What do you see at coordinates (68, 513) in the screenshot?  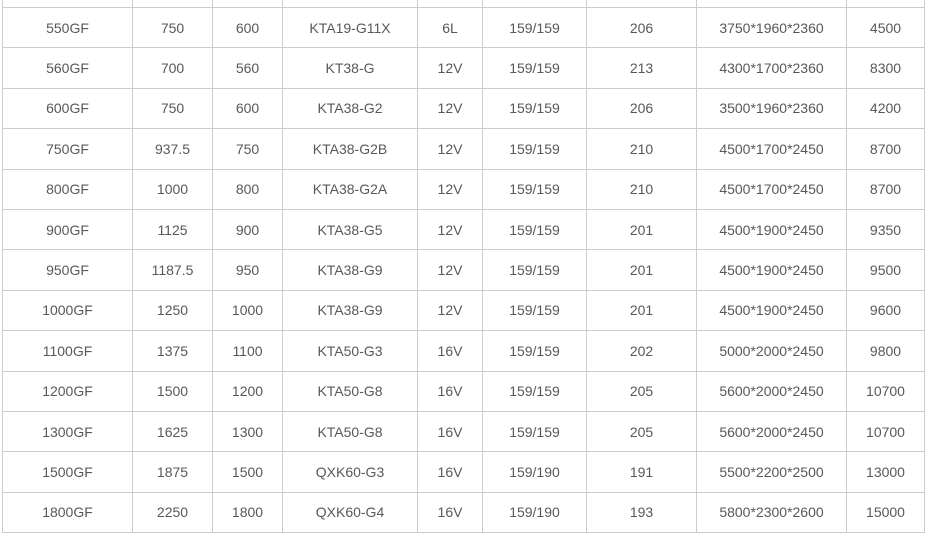 I see `table-cell: 1800GF` at bounding box center [68, 513].